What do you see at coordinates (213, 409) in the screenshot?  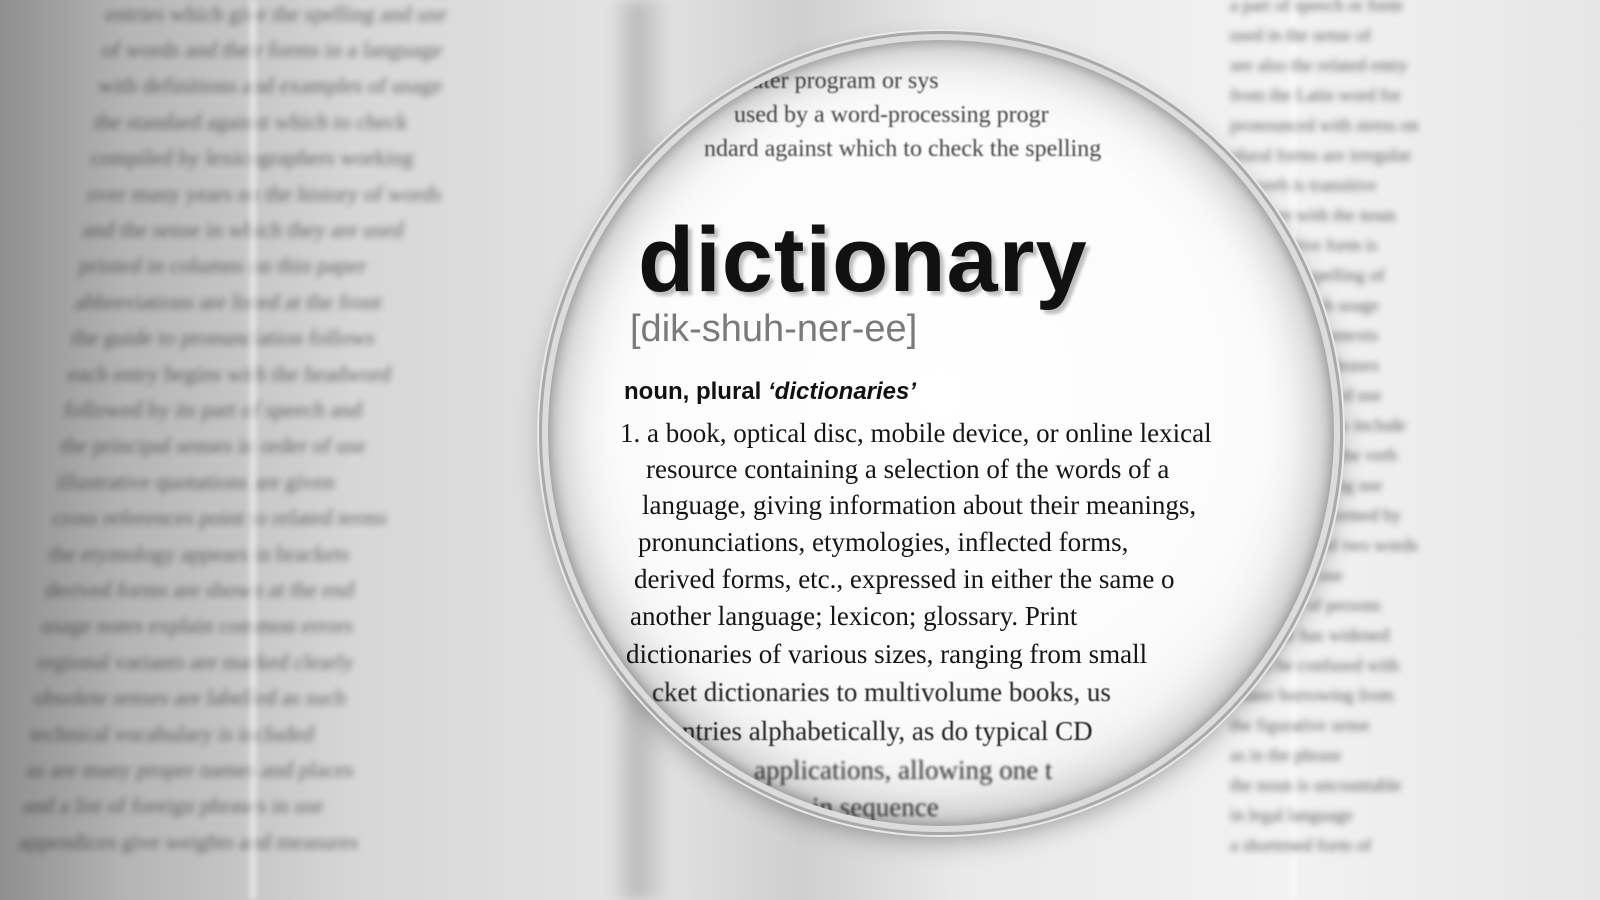 I see `background-text-line: followed by its part of speech and` at bounding box center [213, 409].